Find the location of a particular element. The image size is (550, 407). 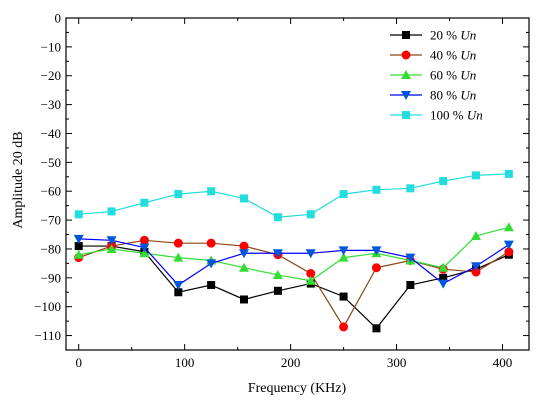

y-tick-label: −30 is located at coordinates (51, 104).